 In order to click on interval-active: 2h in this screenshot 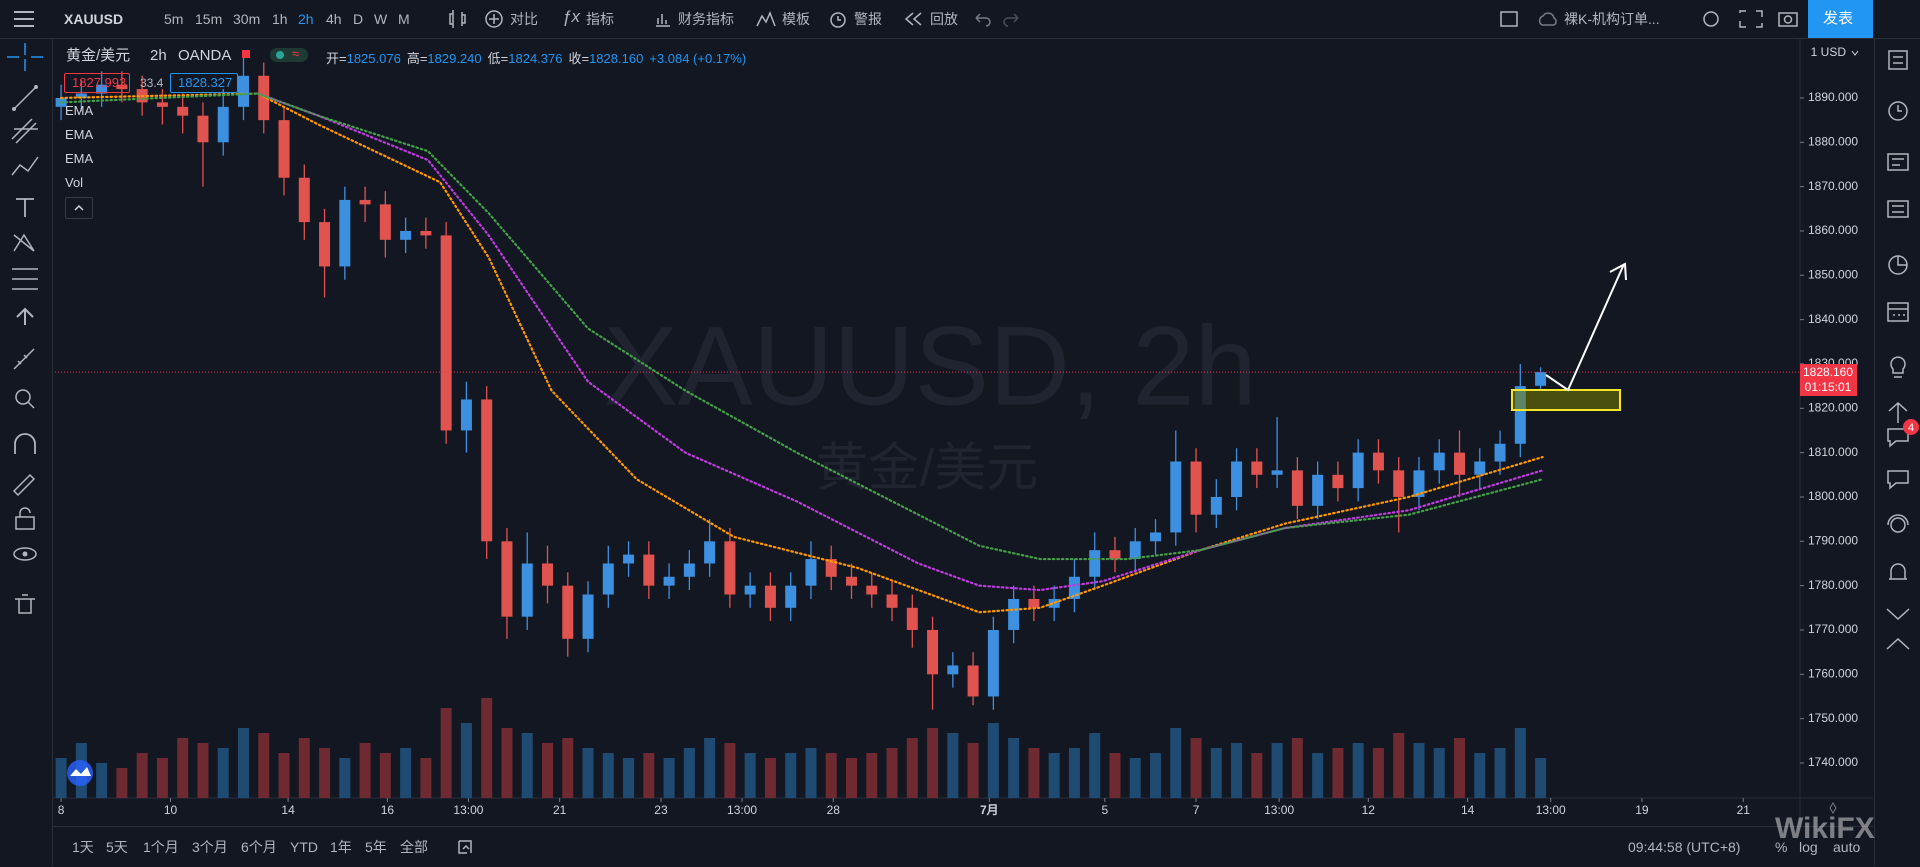, I will do `click(306, 19)`.